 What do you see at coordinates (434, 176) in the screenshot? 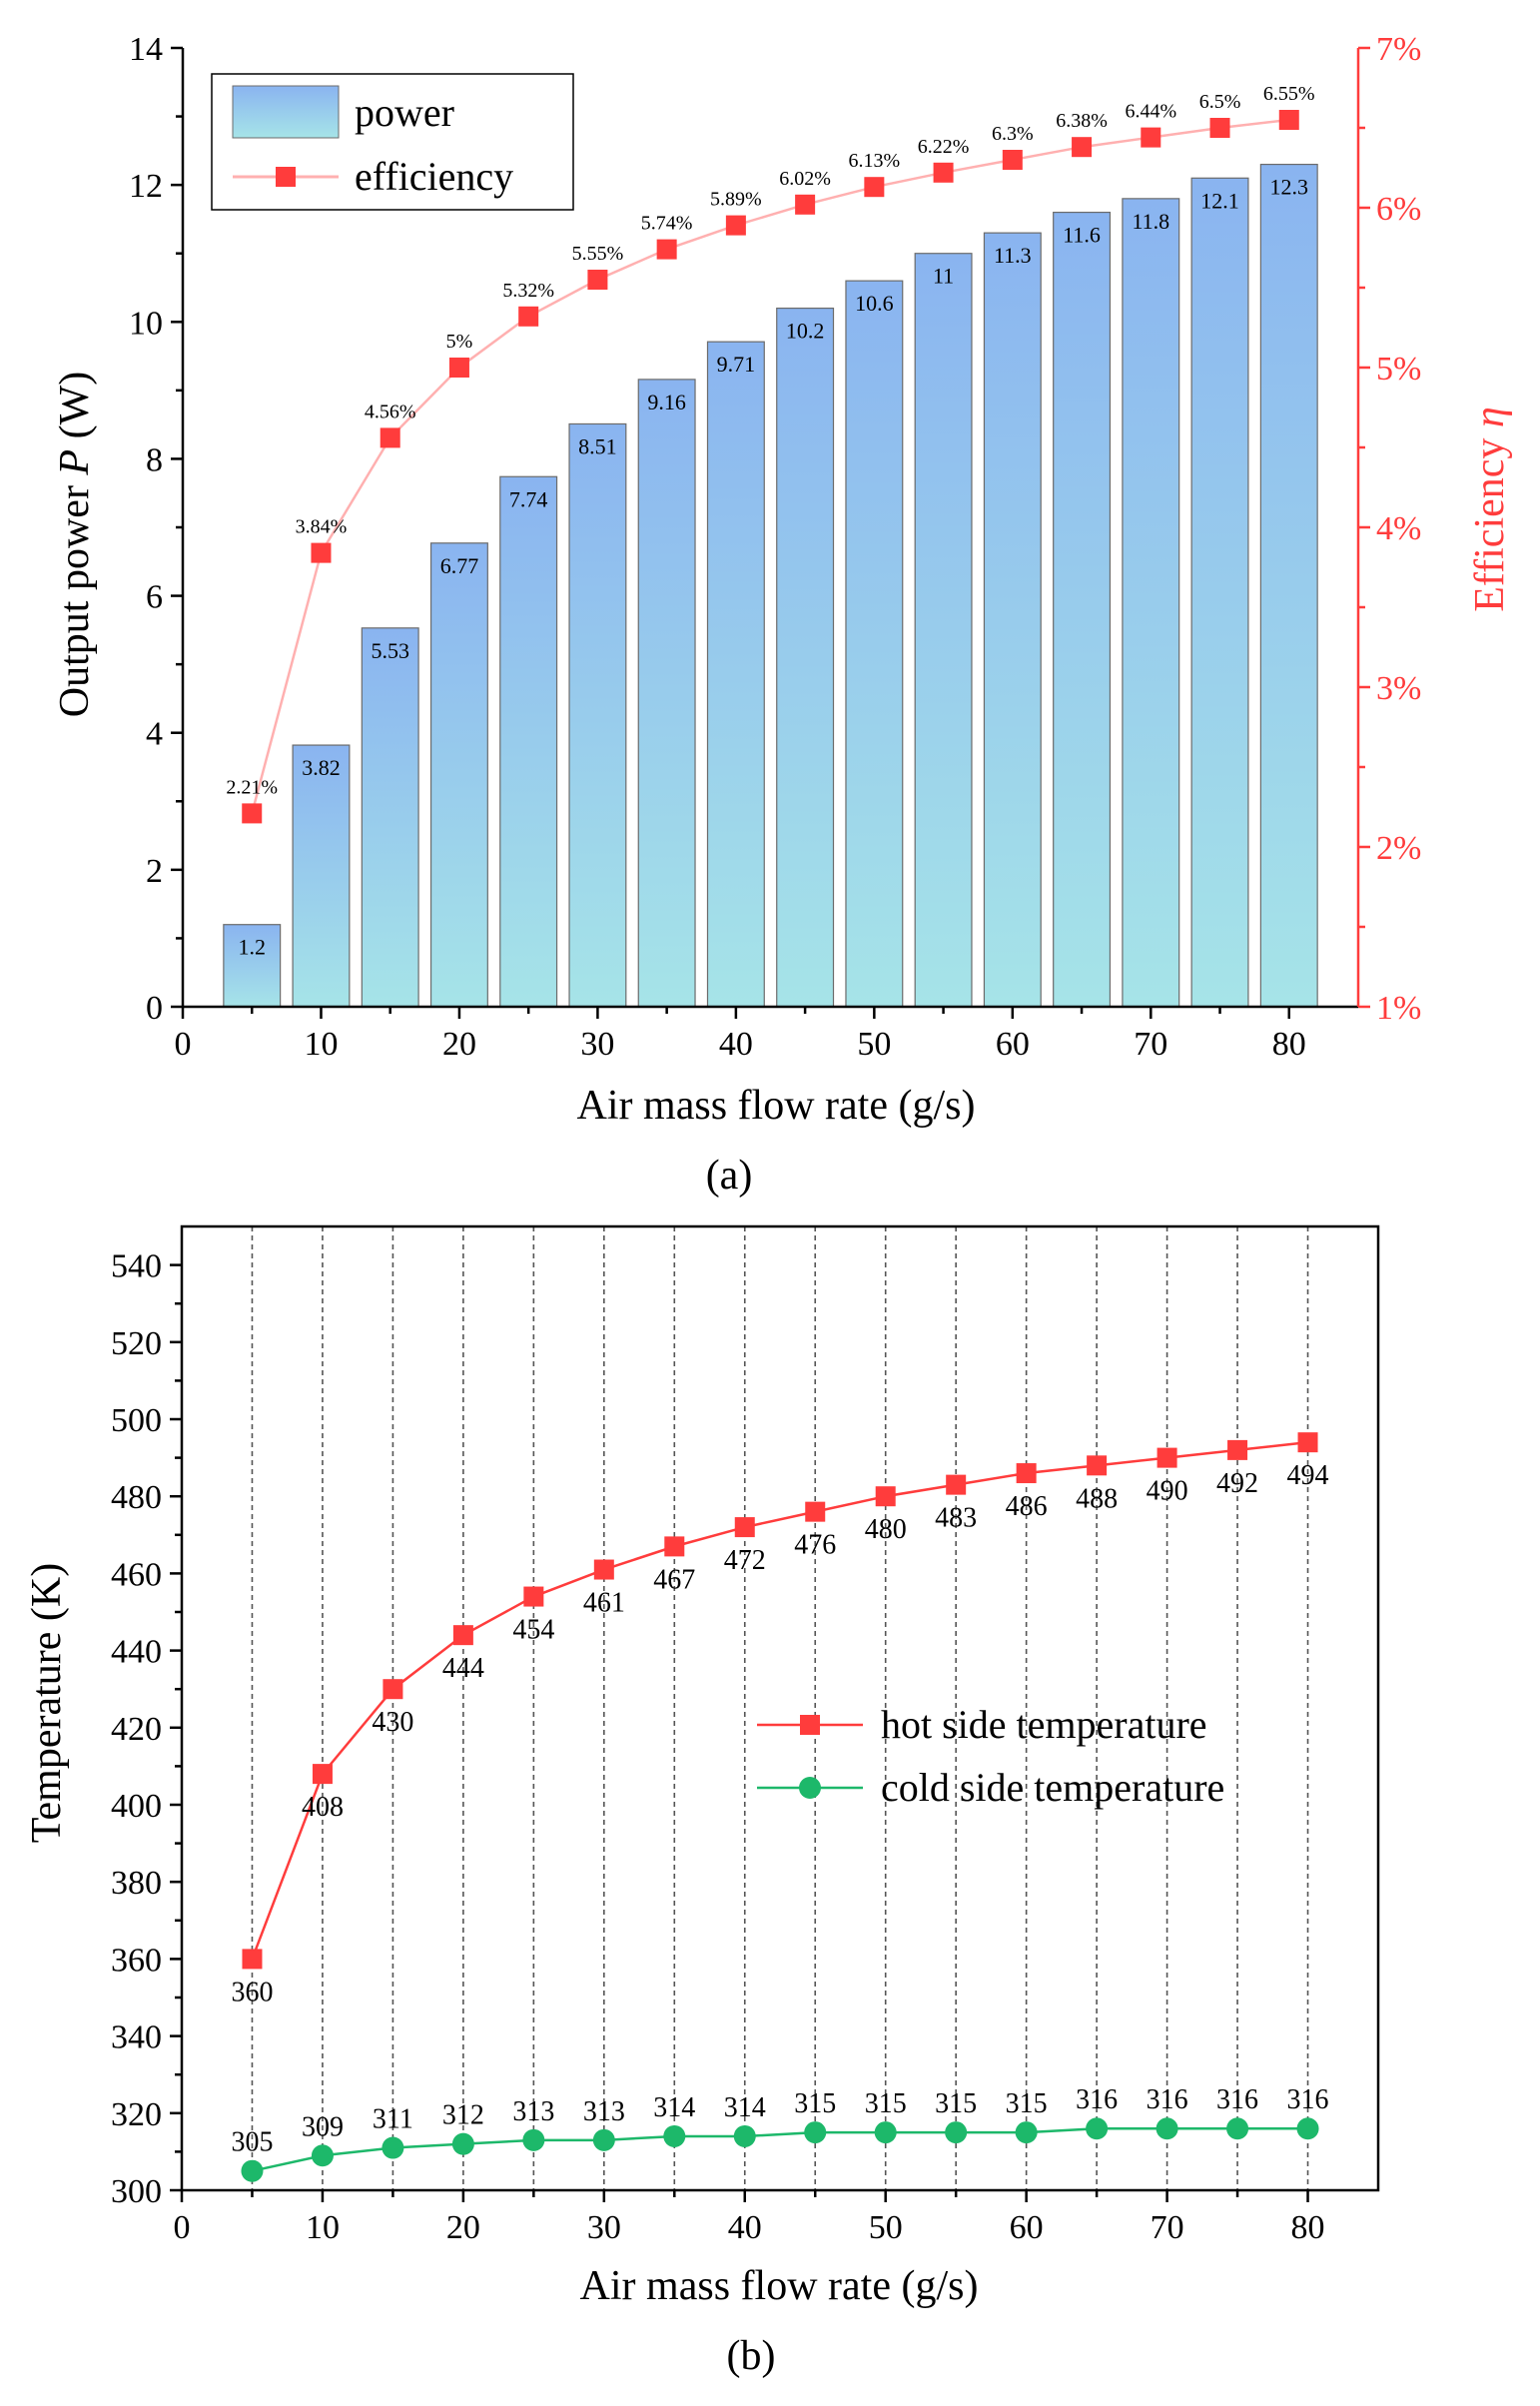
I see `legend-efficiency-label: efficiency` at bounding box center [434, 176].